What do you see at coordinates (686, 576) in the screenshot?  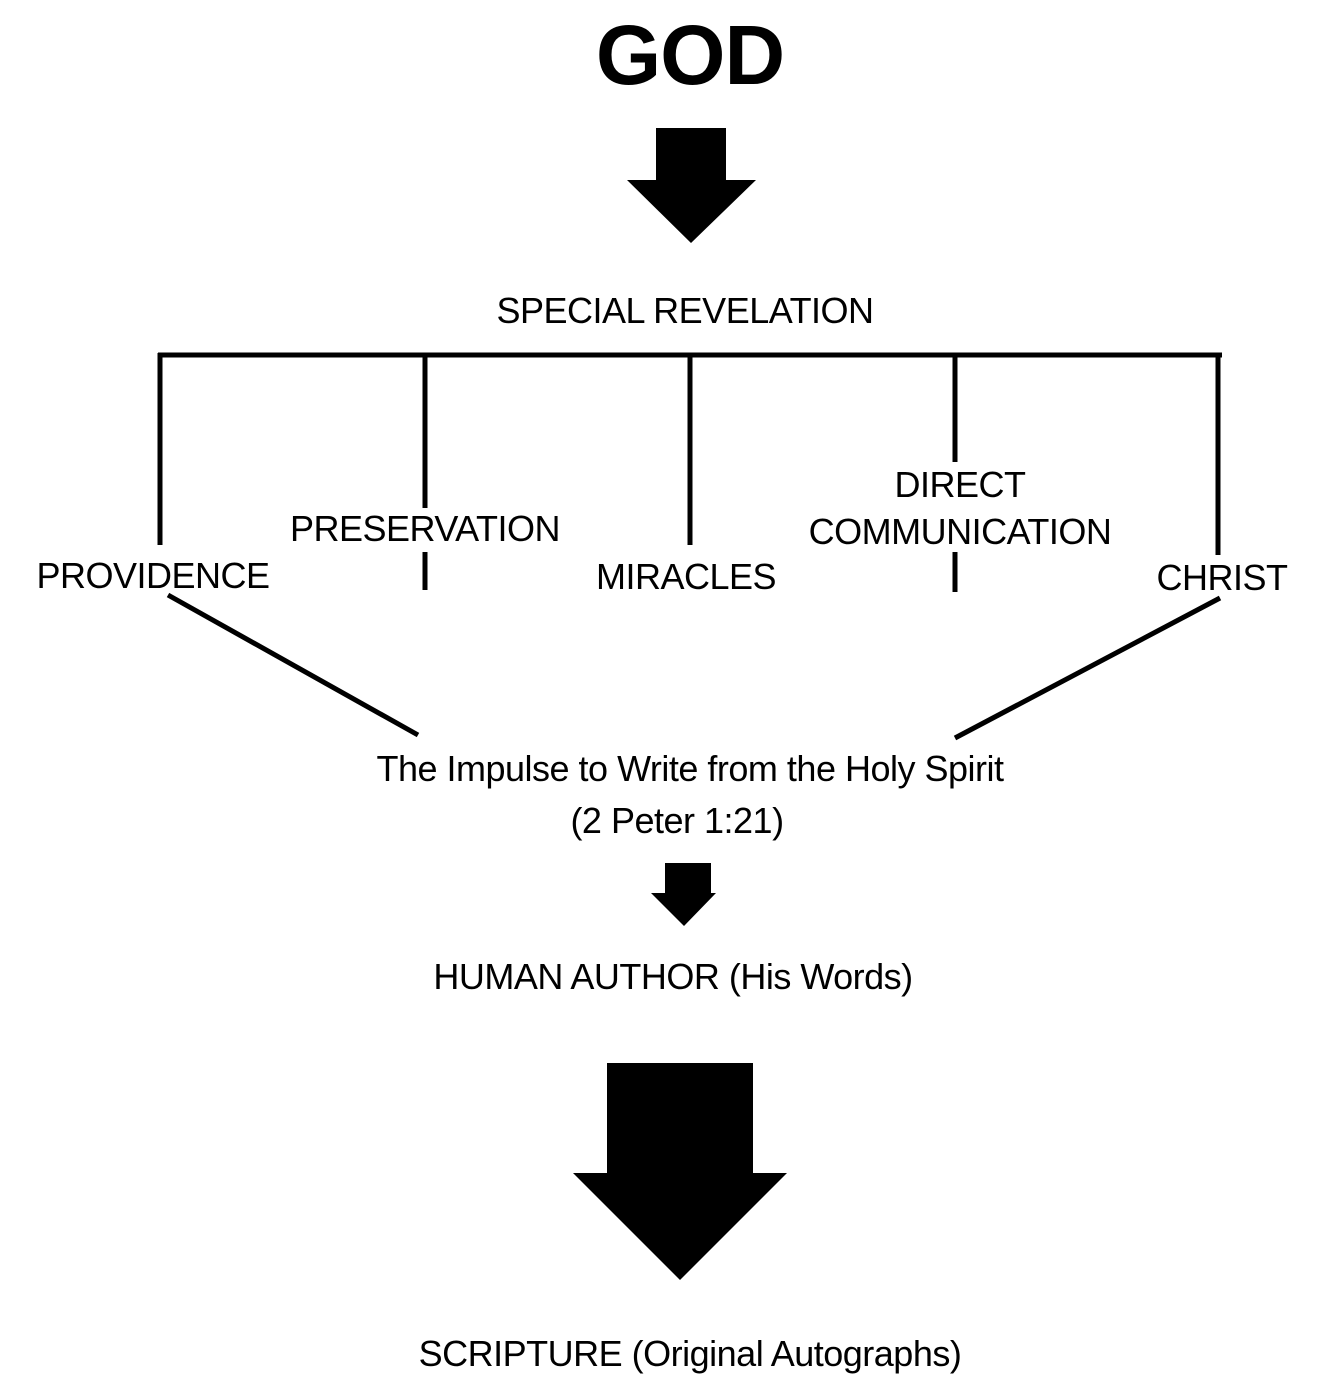 I see `miracles-label: MIRACLES` at bounding box center [686, 576].